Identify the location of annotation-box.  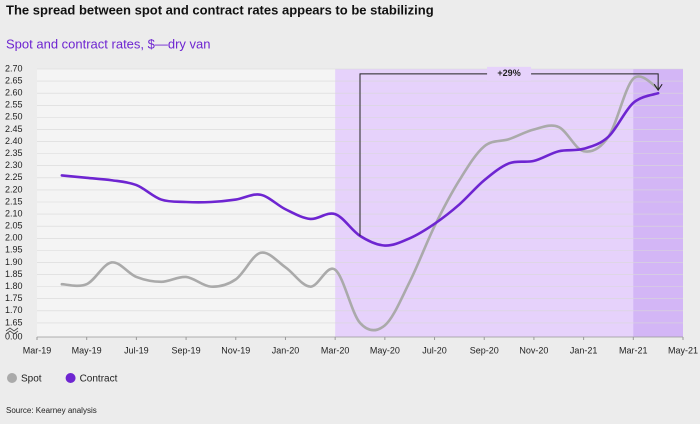
(509, 73).